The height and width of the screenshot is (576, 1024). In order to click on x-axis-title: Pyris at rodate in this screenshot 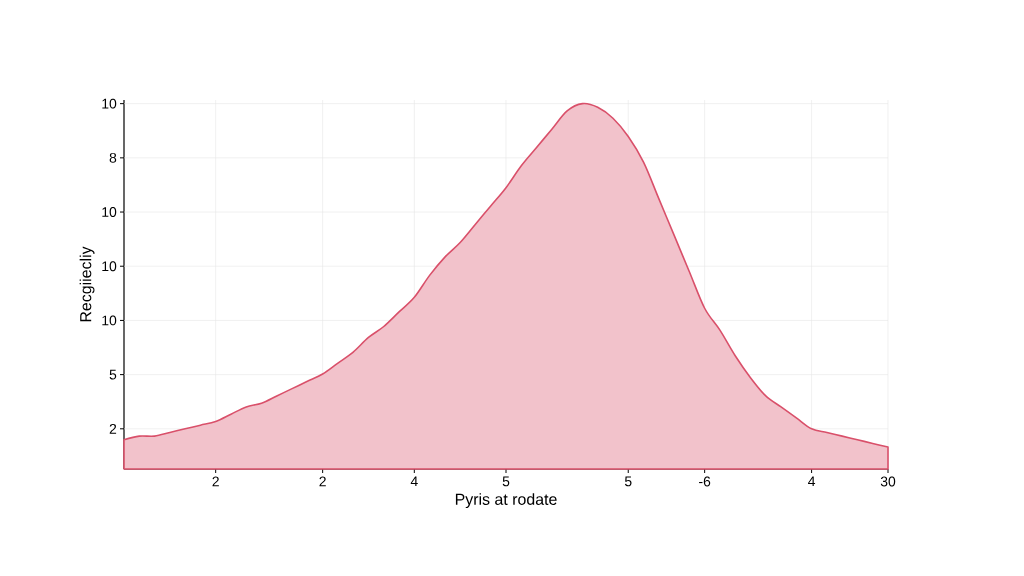, I will do `click(506, 501)`.